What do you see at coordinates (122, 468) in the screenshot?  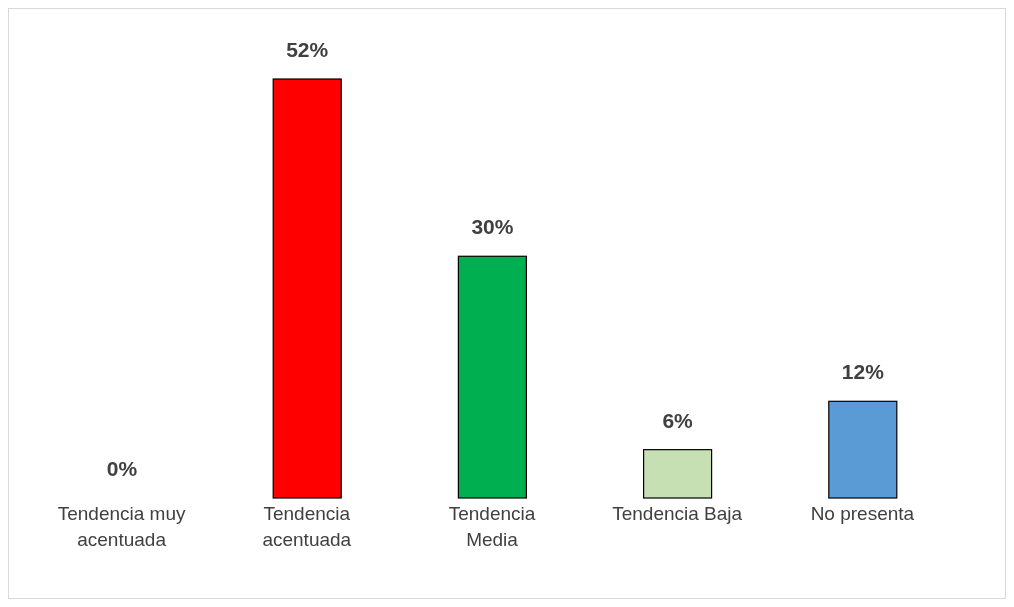 I see `data-label: 0%` at bounding box center [122, 468].